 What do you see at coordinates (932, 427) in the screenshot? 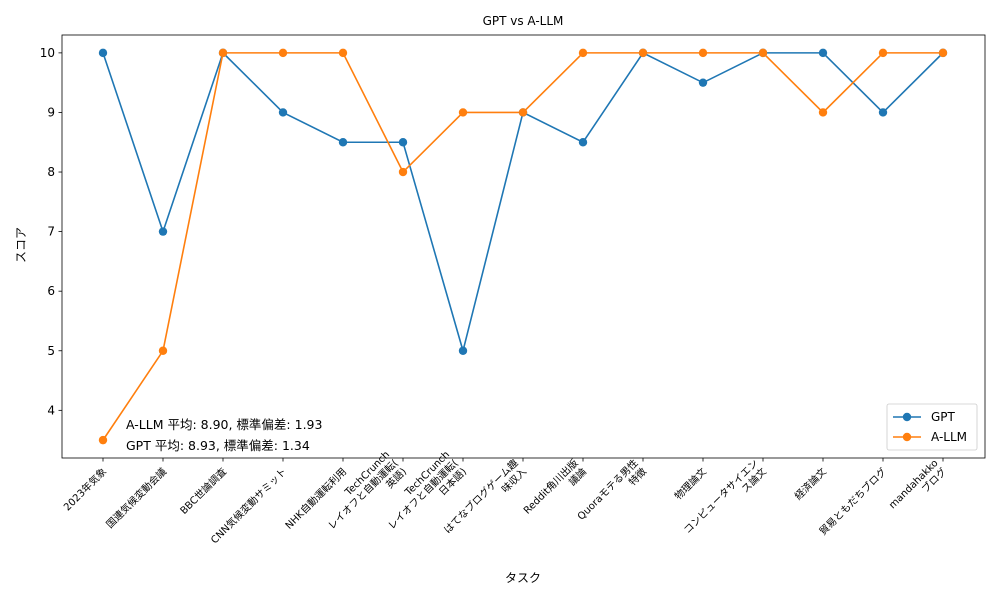
I see `legend: GPT A-LLM` at bounding box center [932, 427].